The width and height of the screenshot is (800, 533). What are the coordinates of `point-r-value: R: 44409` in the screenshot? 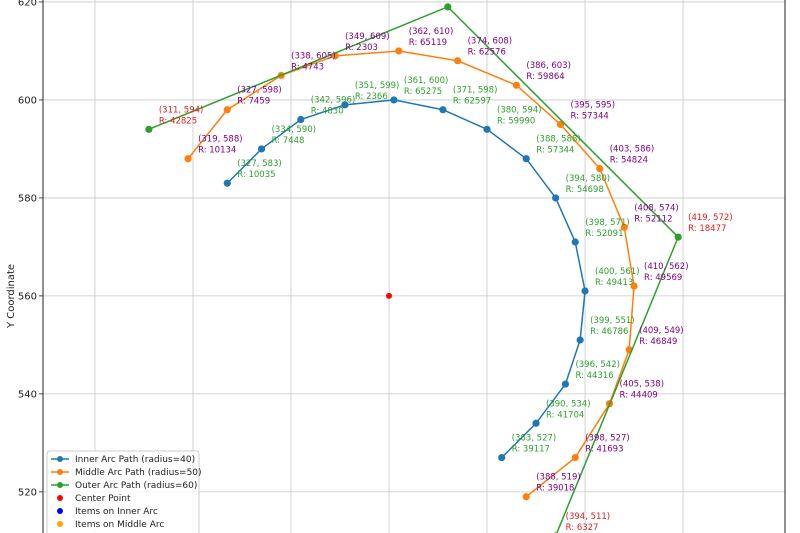 It's located at (639, 396).